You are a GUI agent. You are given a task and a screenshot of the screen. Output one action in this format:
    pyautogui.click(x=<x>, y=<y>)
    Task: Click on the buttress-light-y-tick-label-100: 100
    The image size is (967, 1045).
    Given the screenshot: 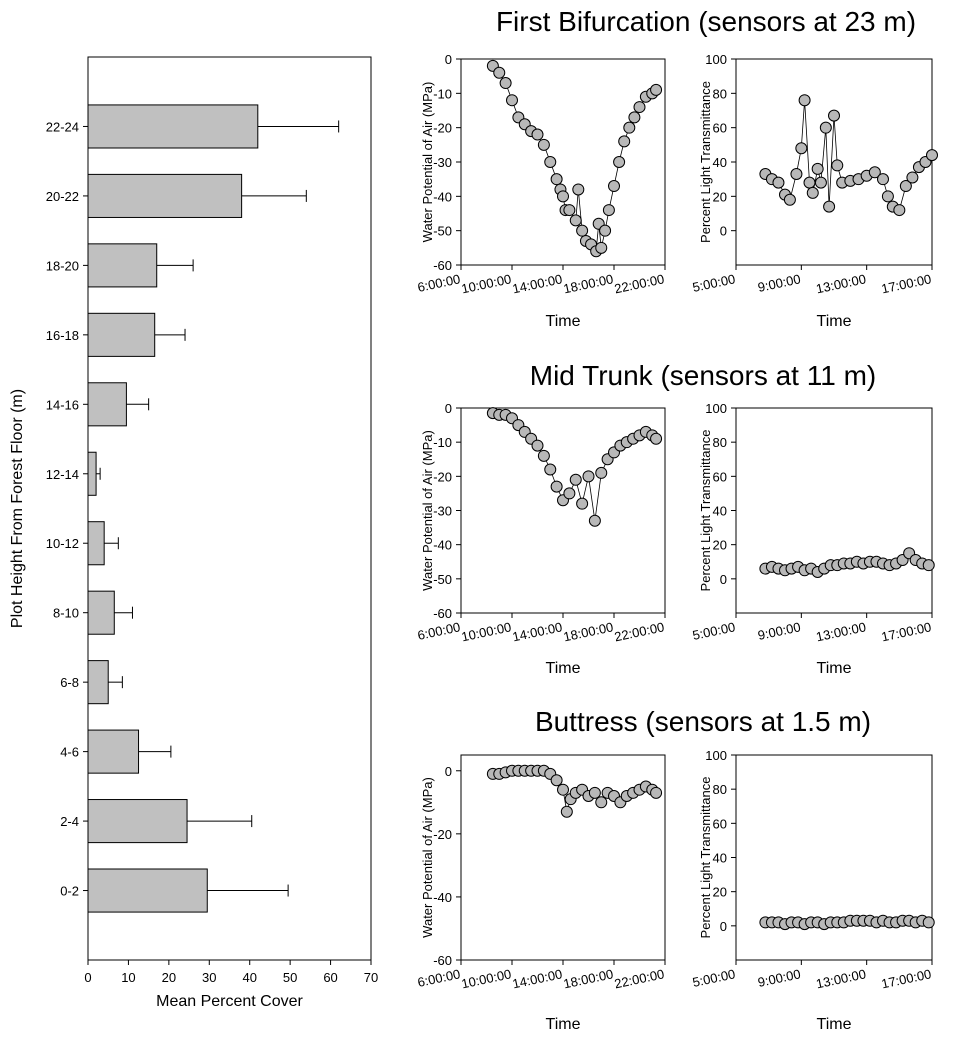 What is the action you would take?
    pyautogui.click(x=716, y=755)
    